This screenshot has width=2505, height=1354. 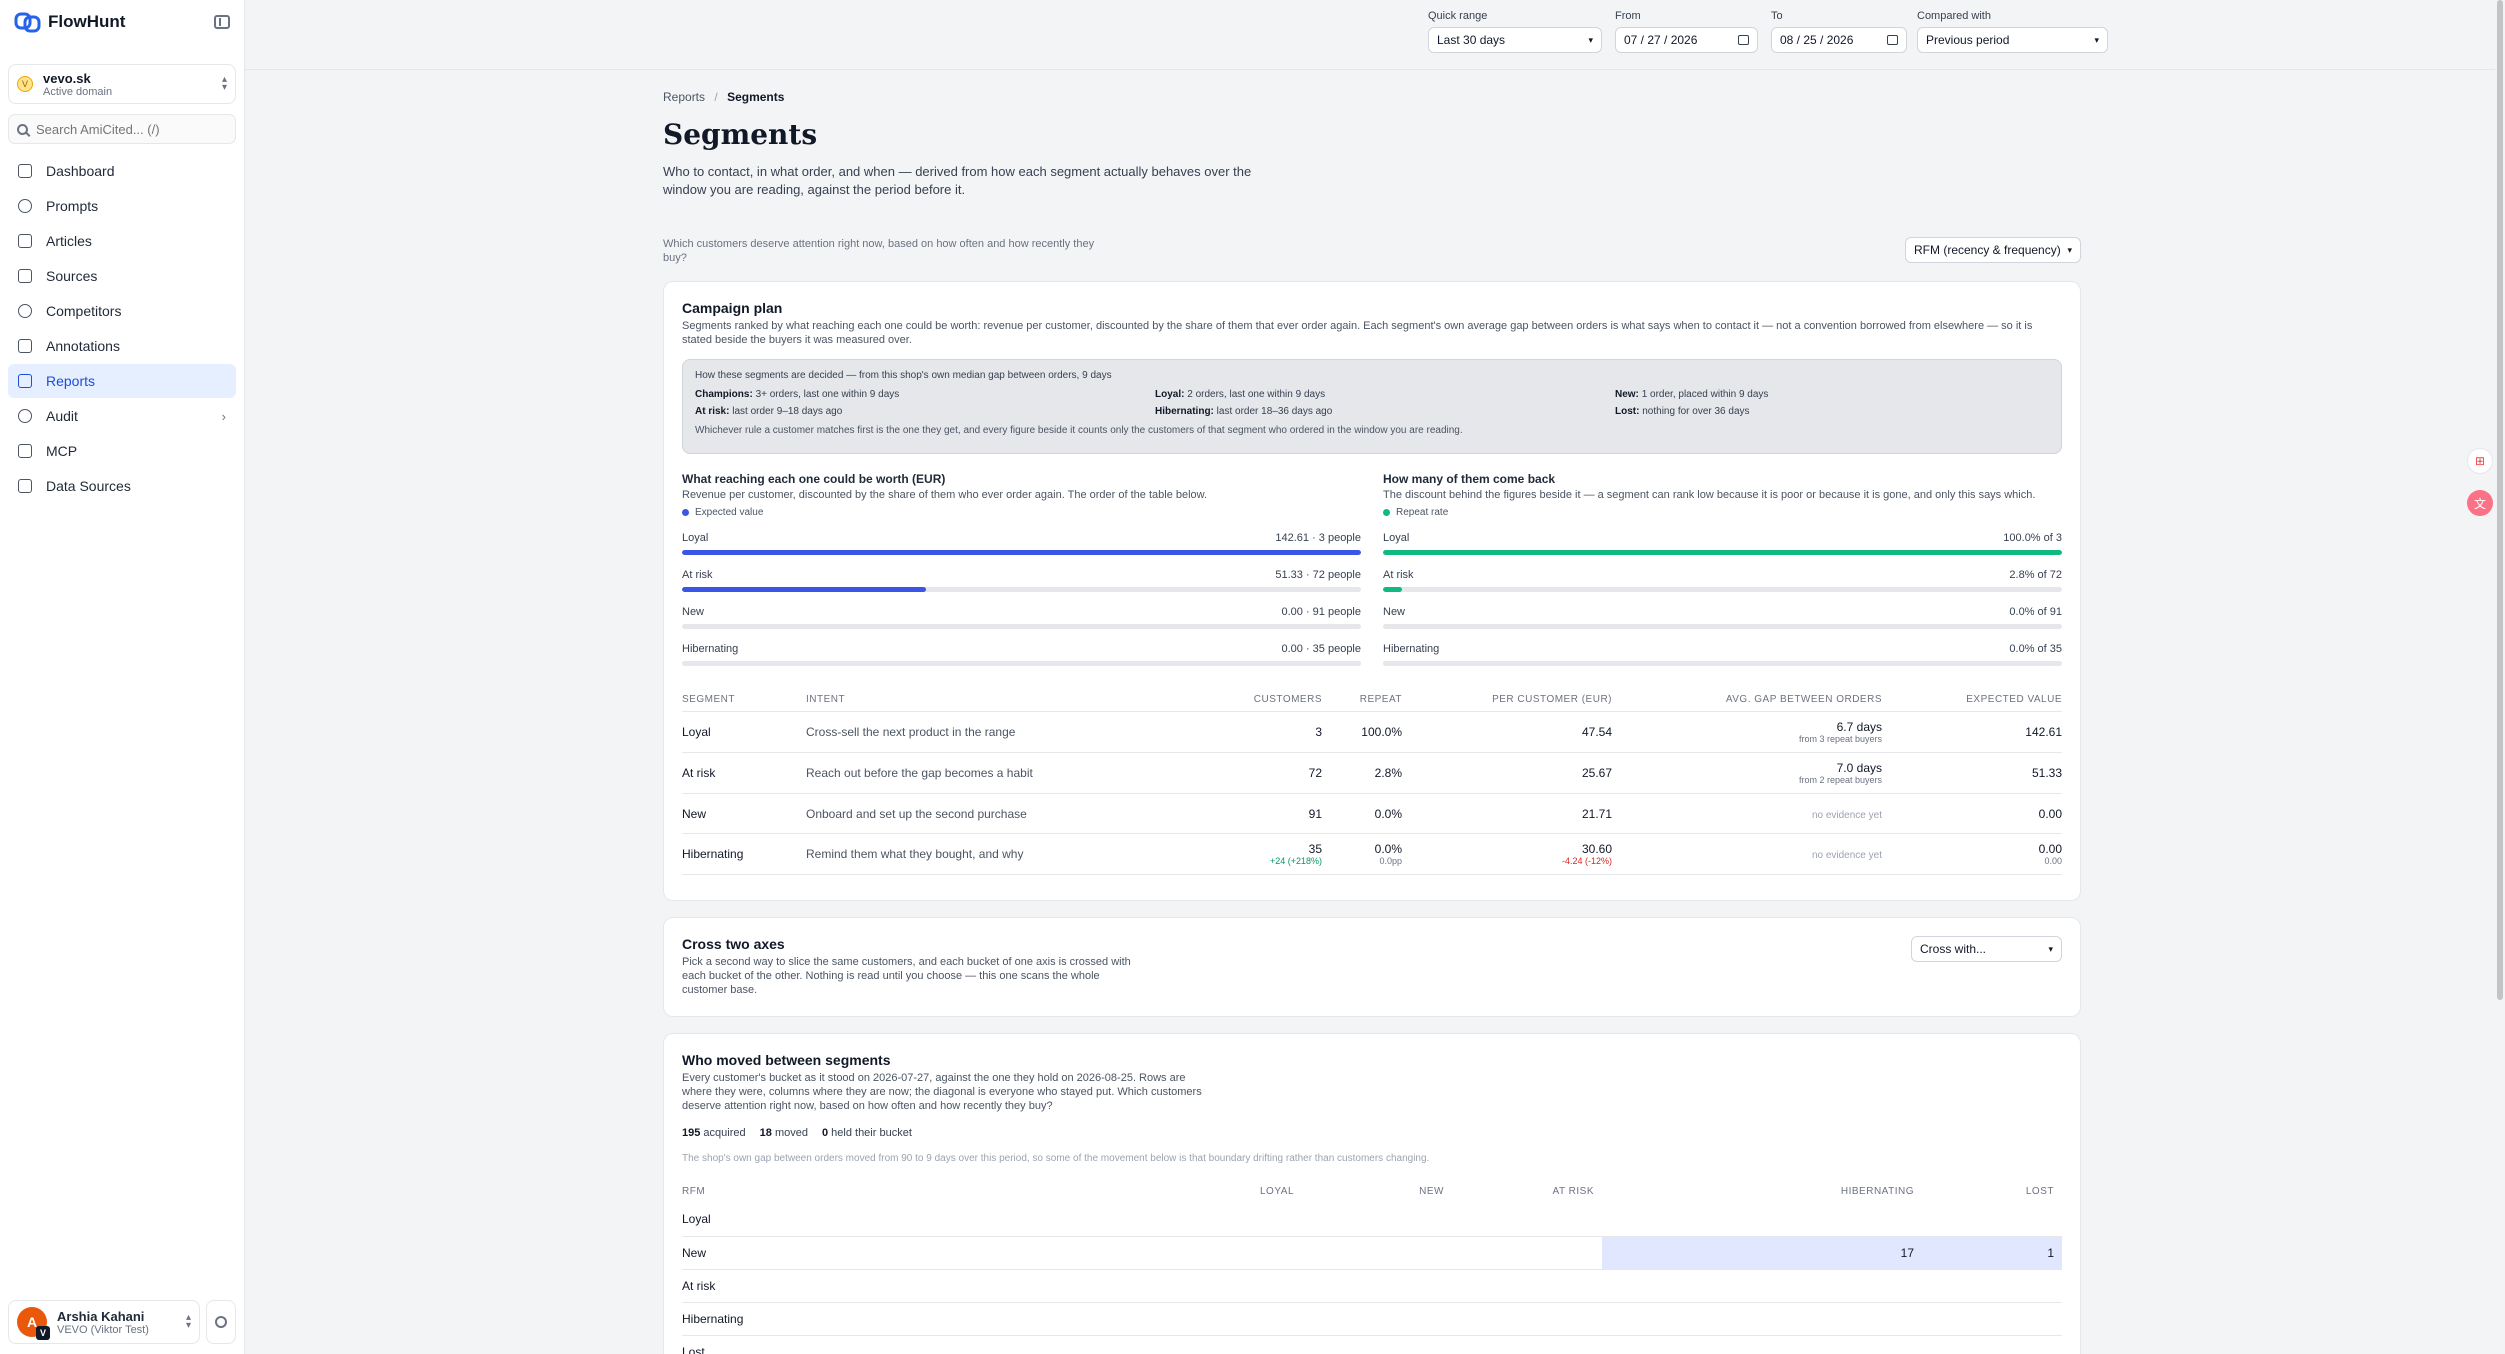 What do you see at coordinates (122, 346) in the screenshot?
I see `sidebar-item-annotations: Annotations` at bounding box center [122, 346].